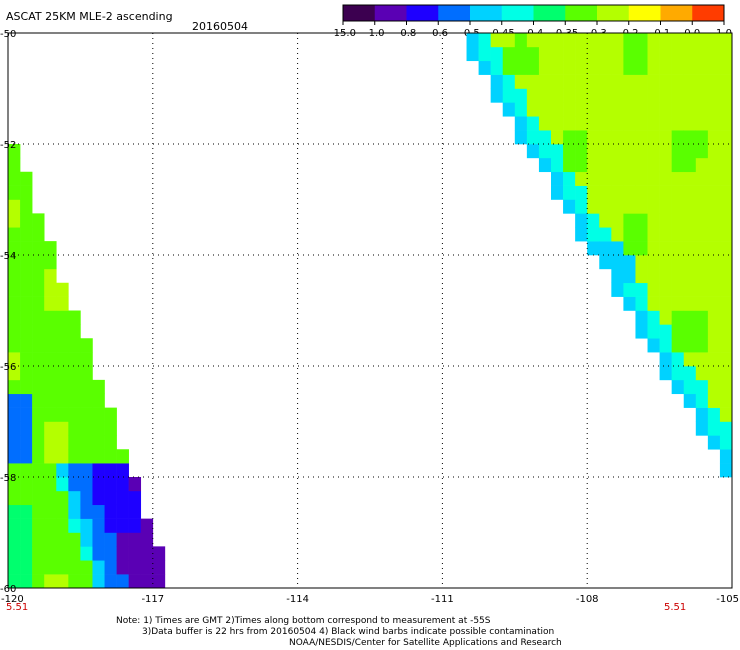 This screenshot has height=650, width=740. I want to click on y-tick-label: -54, so click(8, 256).